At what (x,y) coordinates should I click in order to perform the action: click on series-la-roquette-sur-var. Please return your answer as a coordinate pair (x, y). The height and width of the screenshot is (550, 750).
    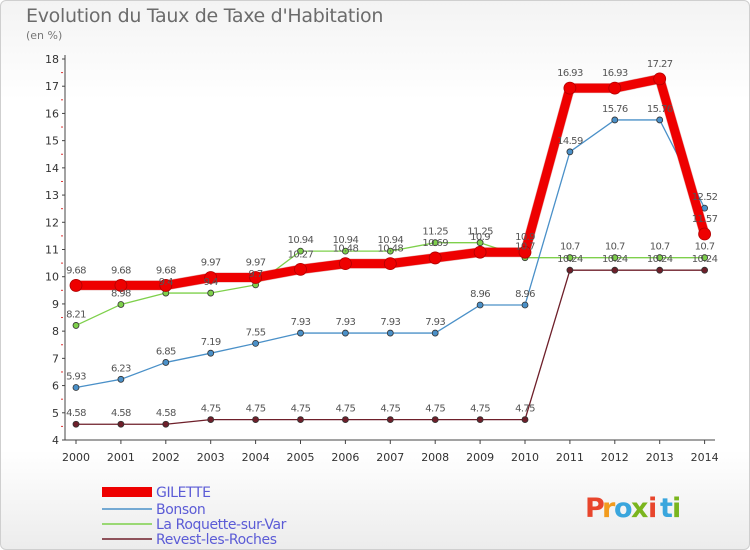
    Looking at the image, I should click on (390, 284).